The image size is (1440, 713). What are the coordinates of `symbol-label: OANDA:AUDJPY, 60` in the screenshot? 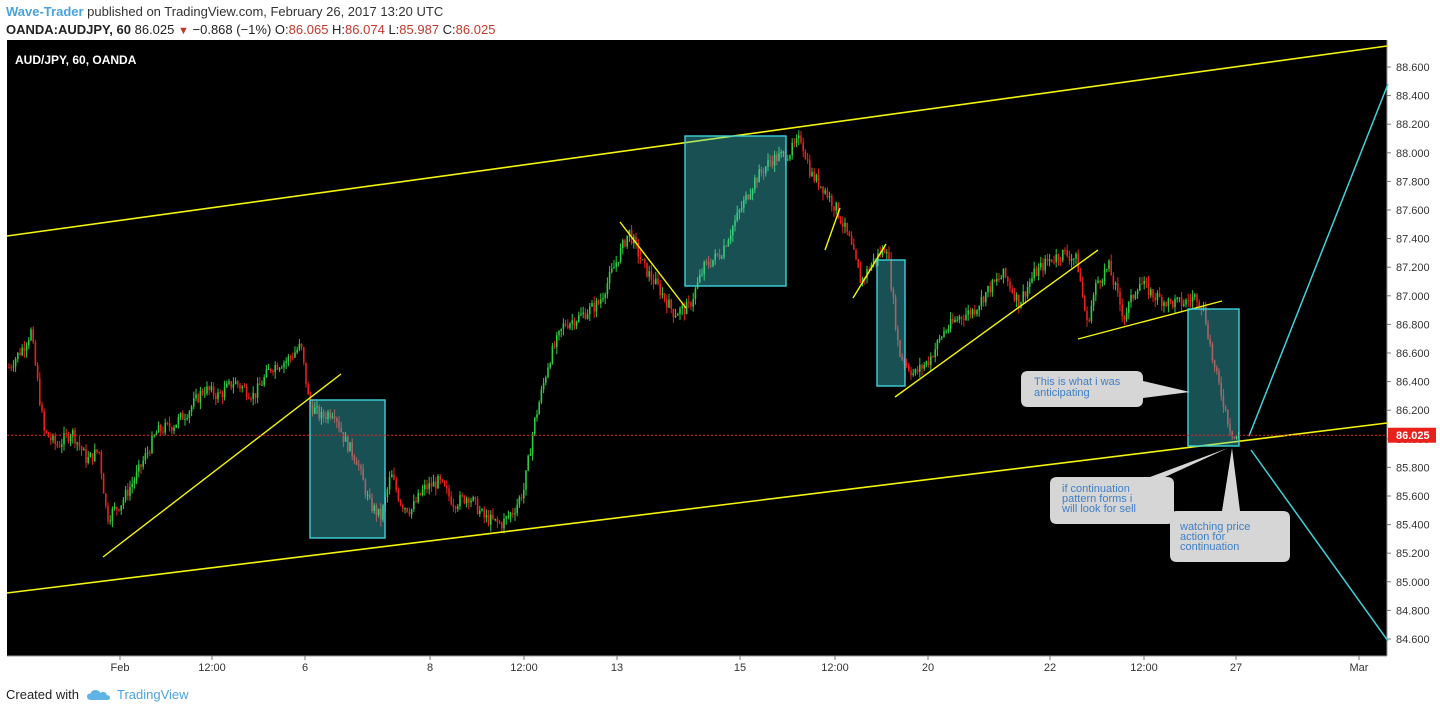 It's located at (68, 29).